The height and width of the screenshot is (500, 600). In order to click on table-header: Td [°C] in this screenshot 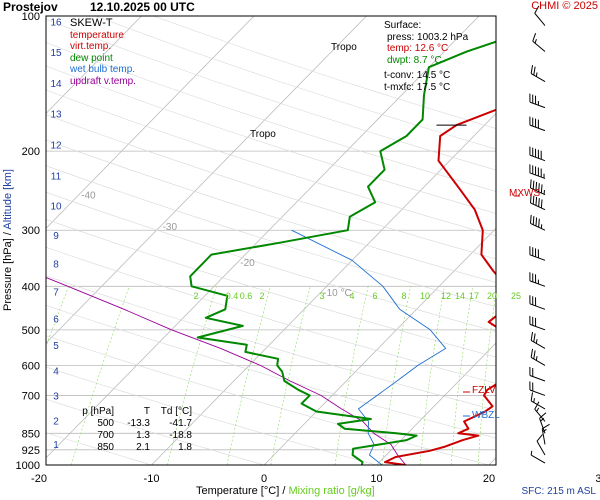, I will do `click(176, 411)`.